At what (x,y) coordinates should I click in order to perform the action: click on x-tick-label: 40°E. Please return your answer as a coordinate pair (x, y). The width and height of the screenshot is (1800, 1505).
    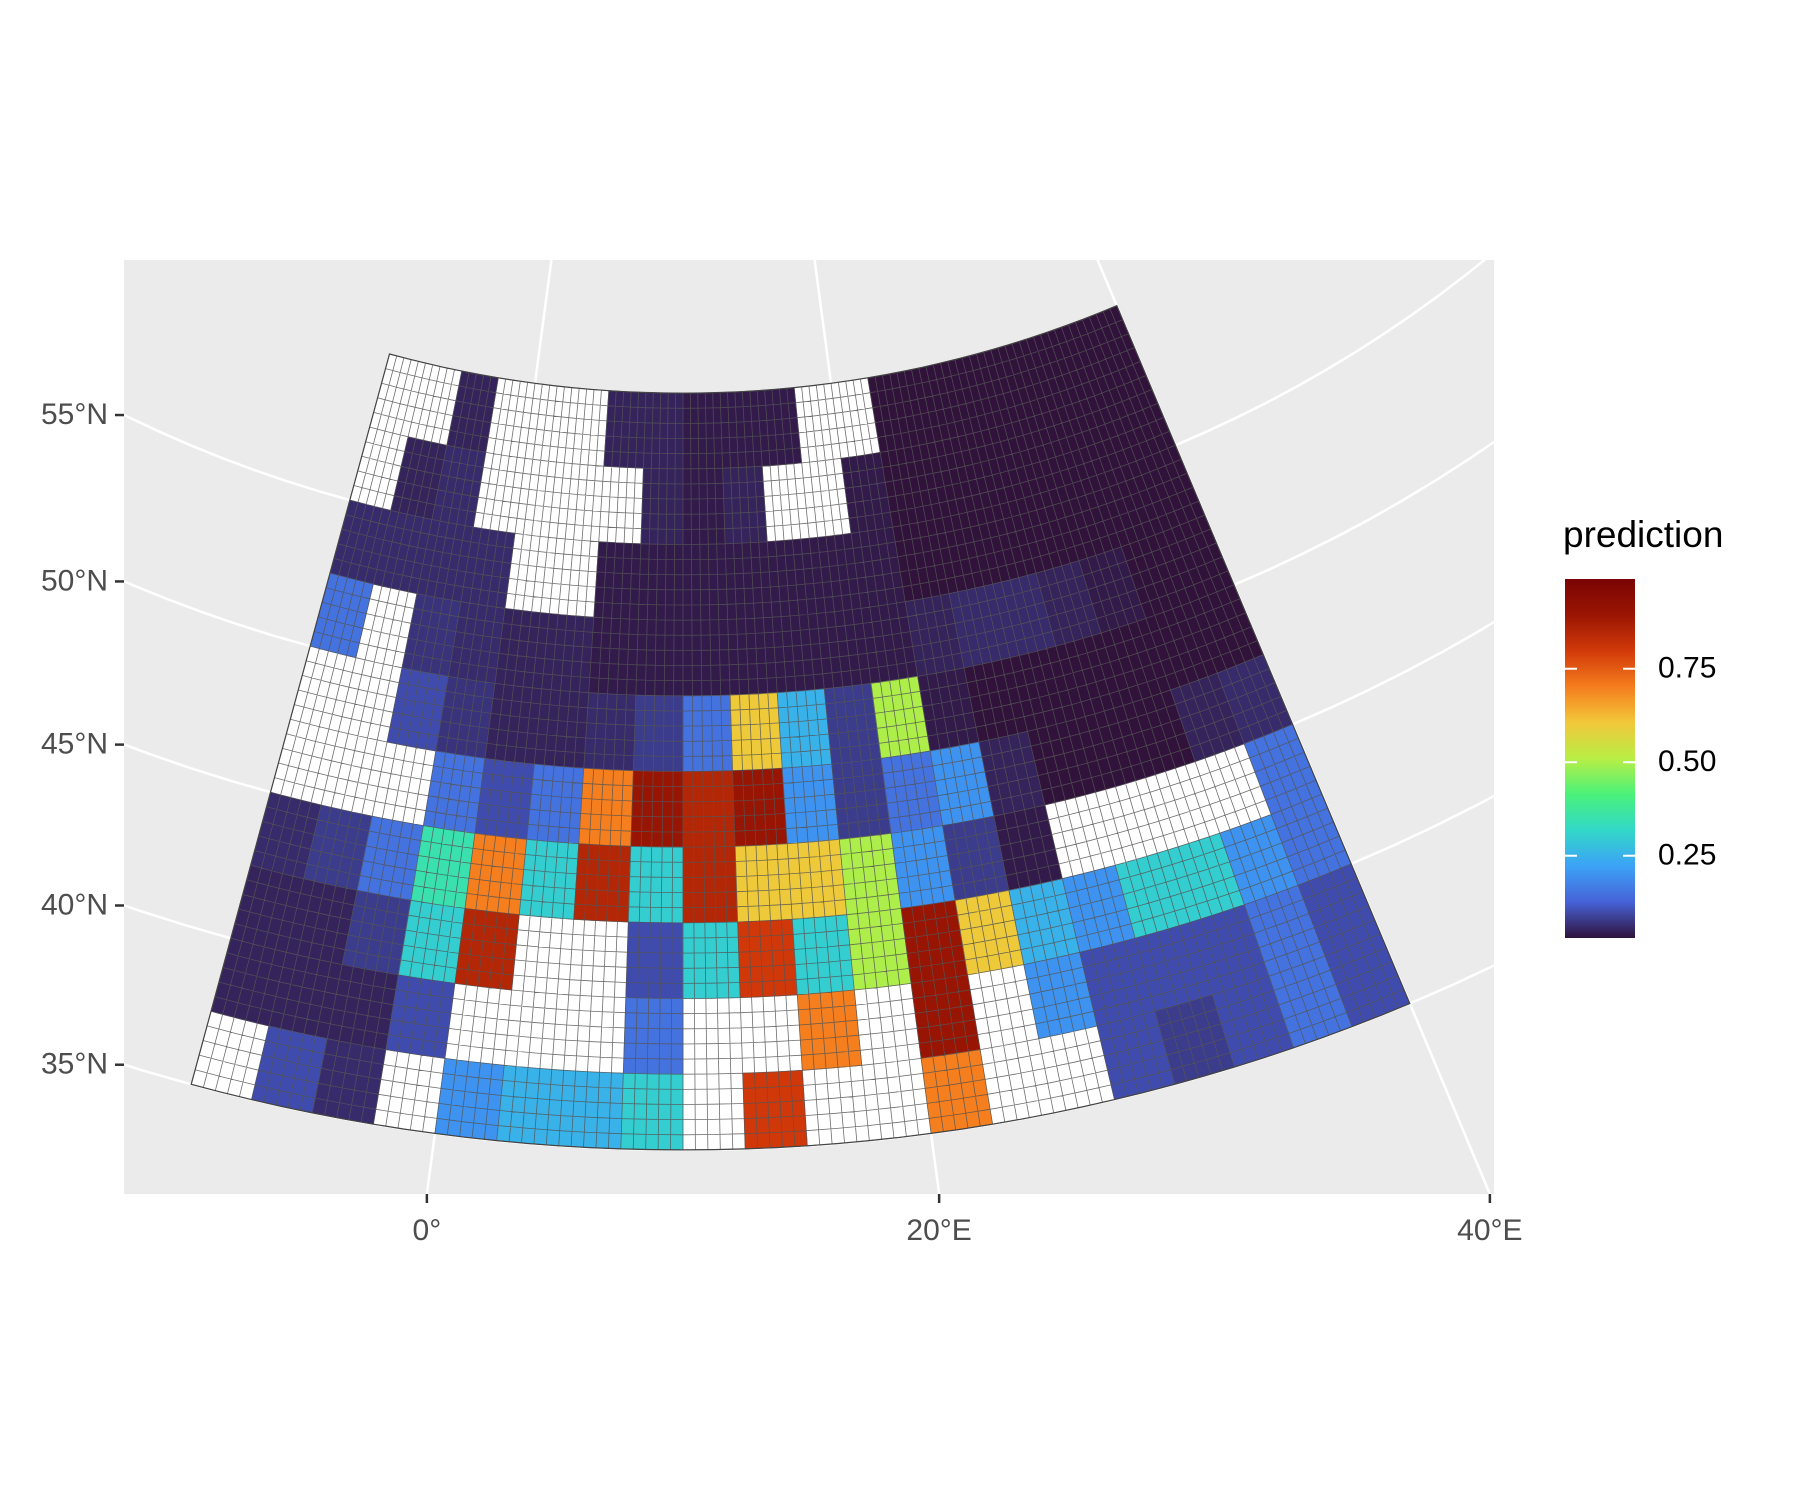
    Looking at the image, I should click on (1489, 1230).